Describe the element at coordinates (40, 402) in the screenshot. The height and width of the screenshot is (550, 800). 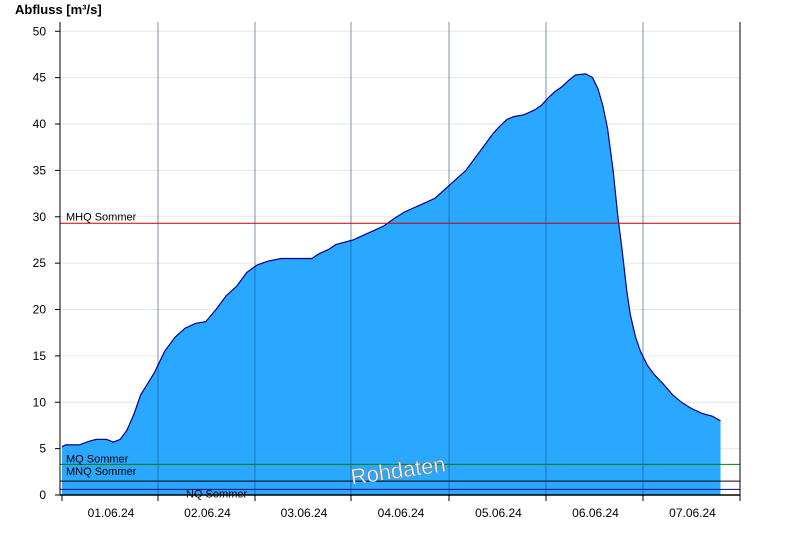
I see `y-tick-label: 10` at that location.